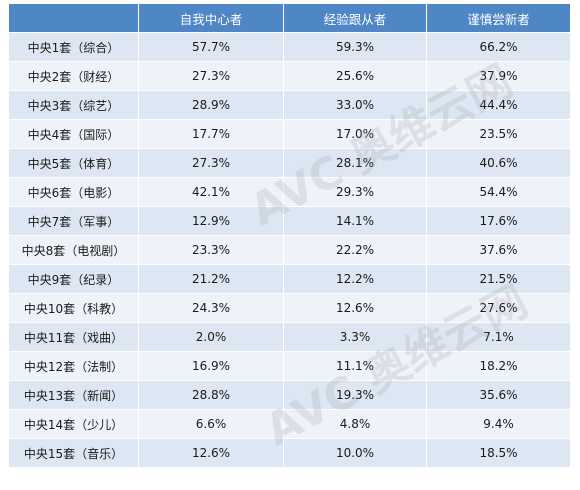 The height and width of the screenshot is (490, 580). Describe the element at coordinates (211, 221) in the screenshot. I see `value-cell: 12.9%` at that location.